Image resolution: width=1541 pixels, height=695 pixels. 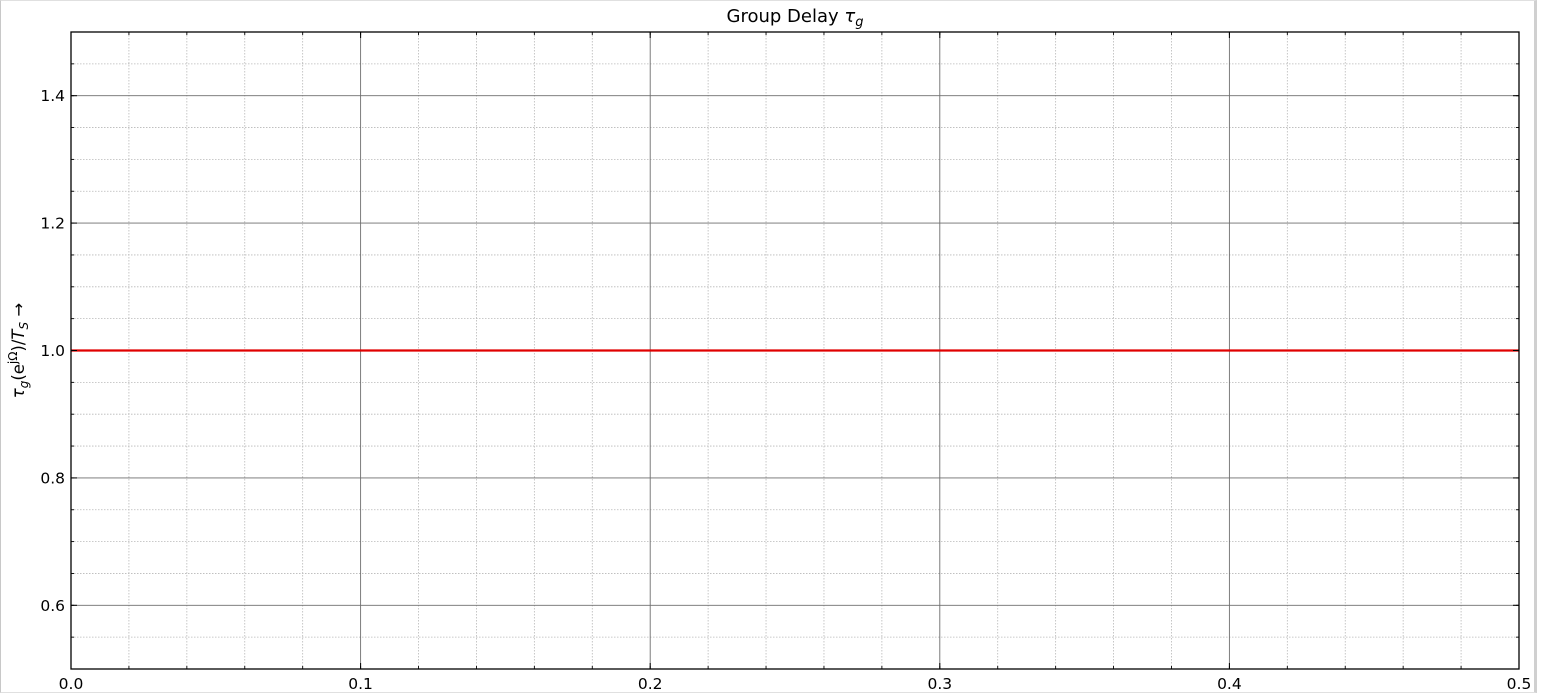 I want to click on y-tick-labels: 0.6 0.8 1.0 1.2 1.4, so click(x=52, y=351).